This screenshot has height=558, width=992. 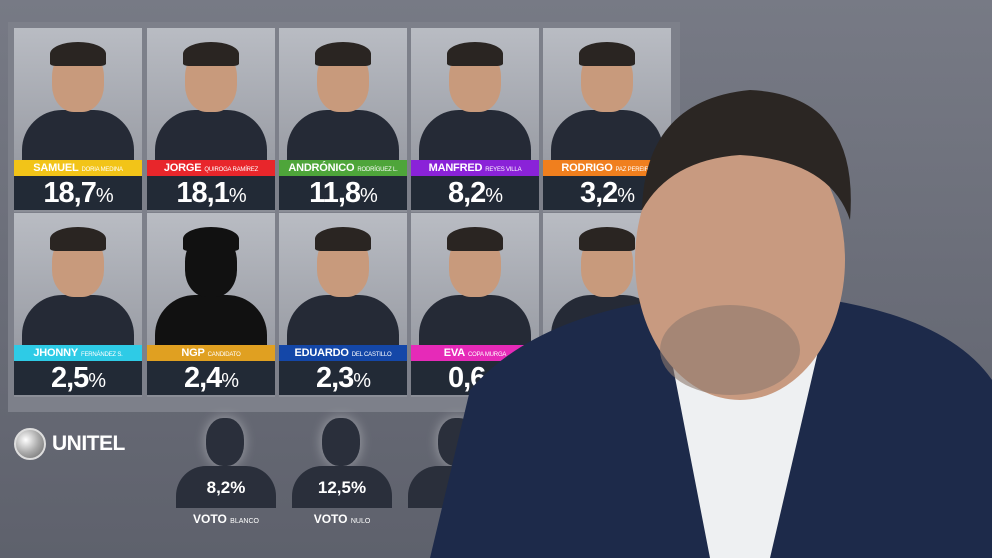 I want to click on candidate-percent: 18,1%, so click(x=211, y=193).